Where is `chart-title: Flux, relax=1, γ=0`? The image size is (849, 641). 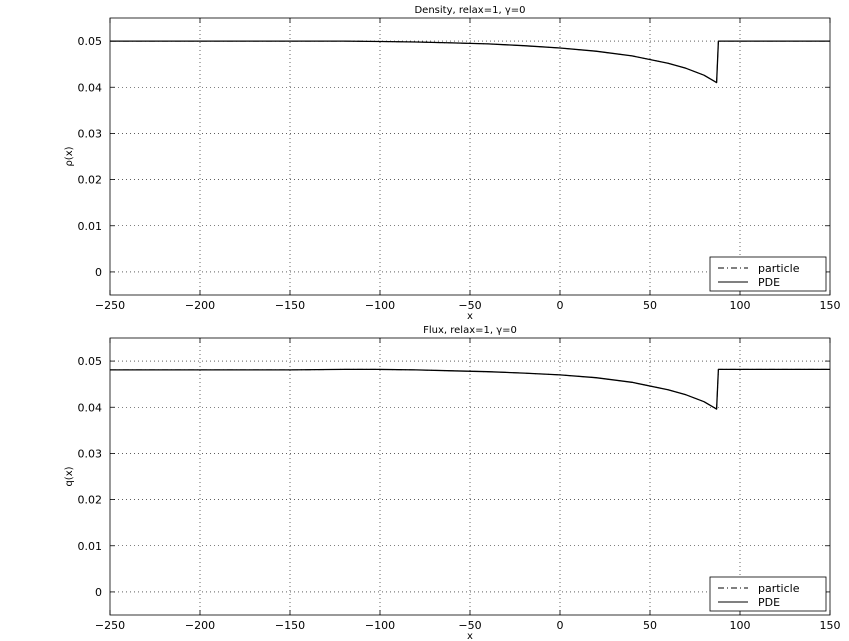
chart-title: Flux, relax=1, γ=0 is located at coordinates (470, 330).